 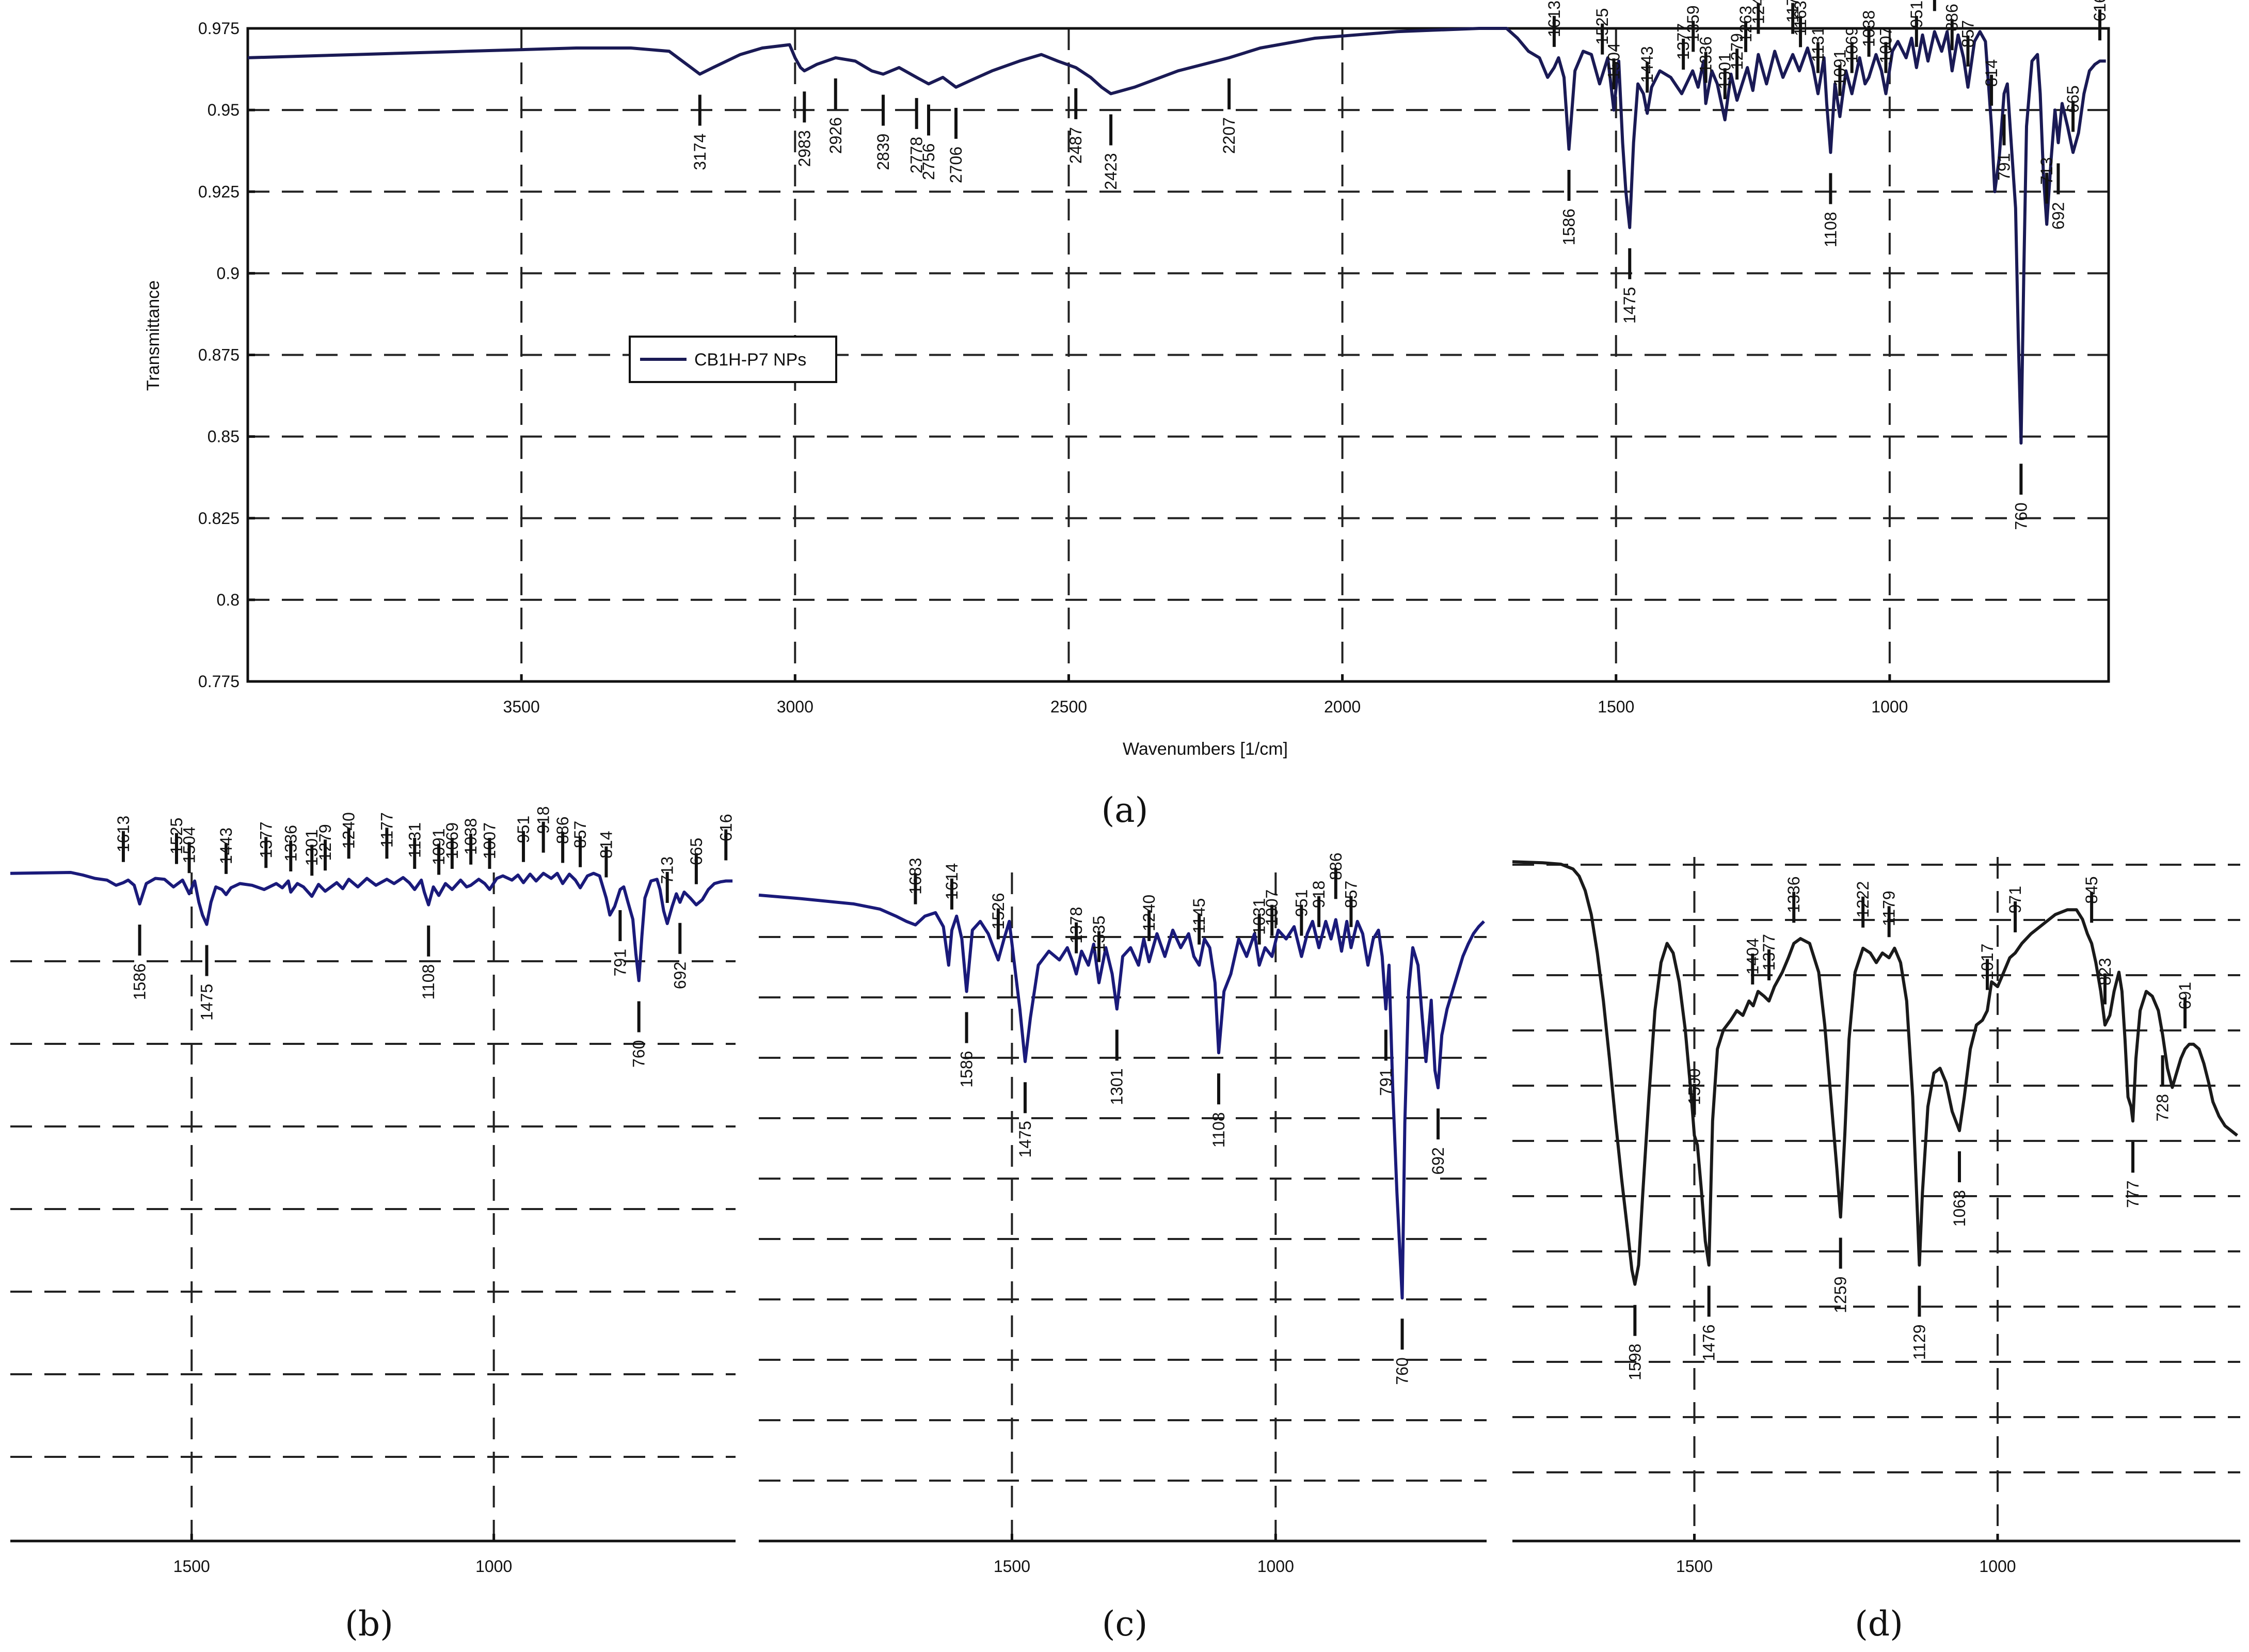 What do you see at coordinates (750, 360) in the screenshot?
I see `legend-text: CB1H-P7 NPs` at bounding box center [750, 360].